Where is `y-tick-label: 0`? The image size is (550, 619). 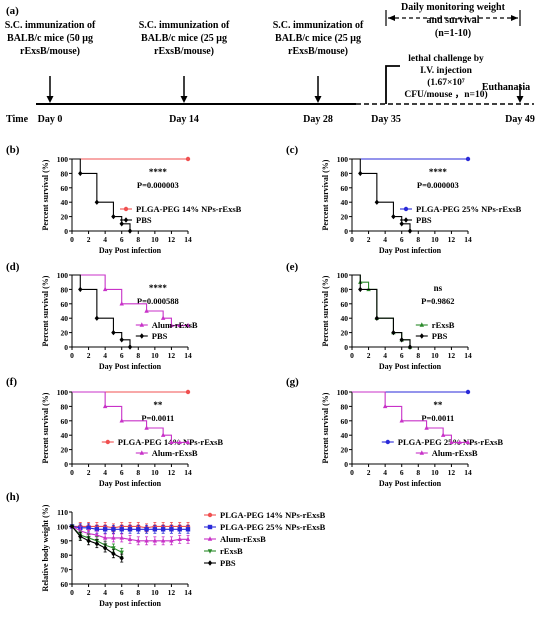 y-tick-label: 0 is located at coordinates (66, 464).